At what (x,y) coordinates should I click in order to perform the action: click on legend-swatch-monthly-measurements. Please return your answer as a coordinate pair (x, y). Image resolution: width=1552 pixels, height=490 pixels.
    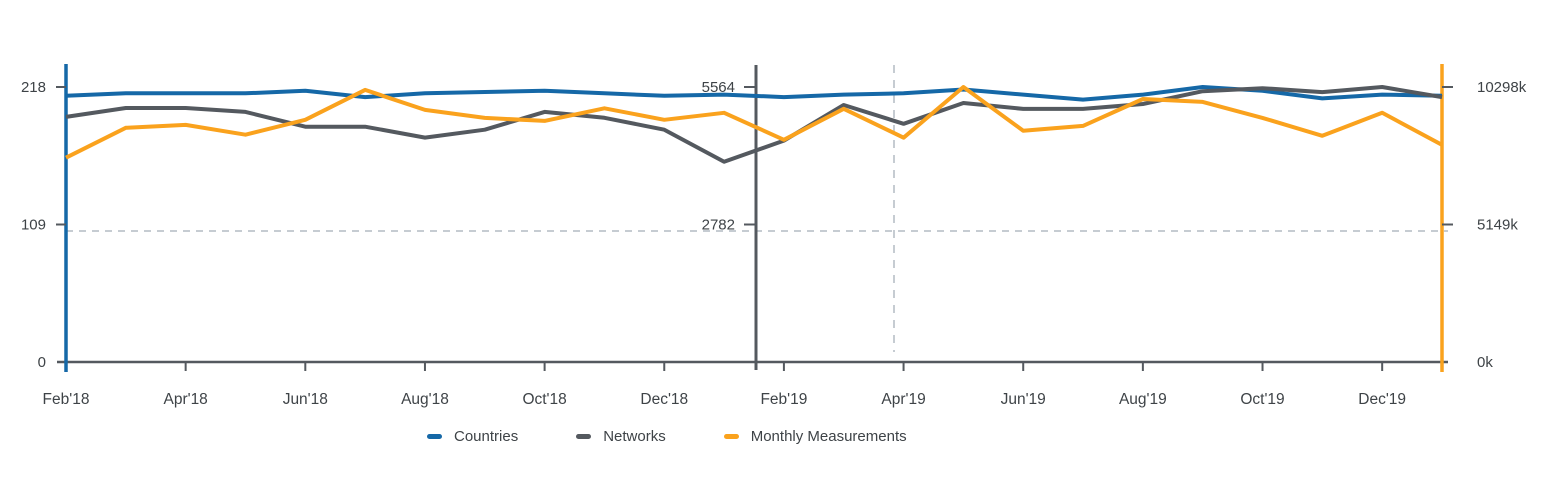
    Looking at the image, I should click on (731, 436).